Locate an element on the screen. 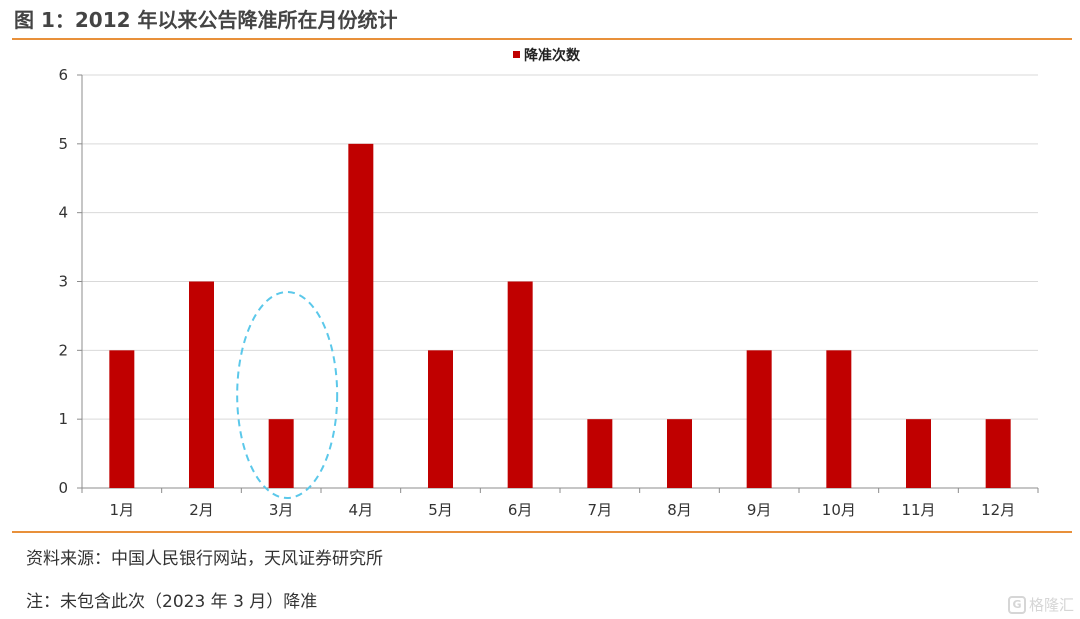  legend-swatch is located at coordinates (516, 54).